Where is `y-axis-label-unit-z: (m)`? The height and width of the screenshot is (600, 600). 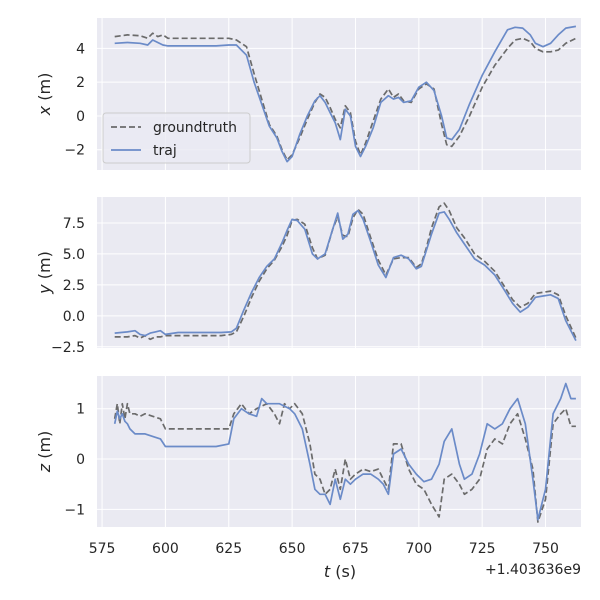 y-axis-label-unit-z: (m) is located at coordinates (44, 447).